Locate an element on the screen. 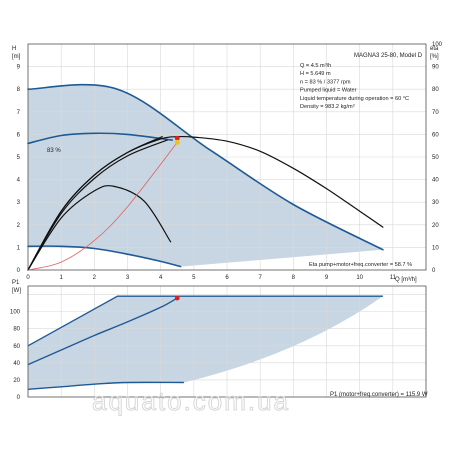 The width and height of the screenshot is (452, 457). series-min-curve is located at coordinates (104, 256).